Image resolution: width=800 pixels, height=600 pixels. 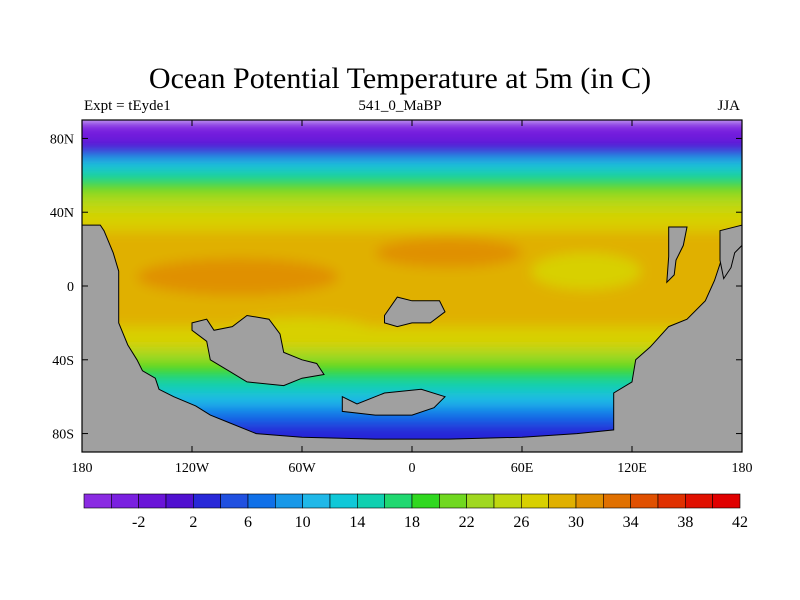 I want to click on time-label: 541_0_MaBP, so click(x=400, y=106).